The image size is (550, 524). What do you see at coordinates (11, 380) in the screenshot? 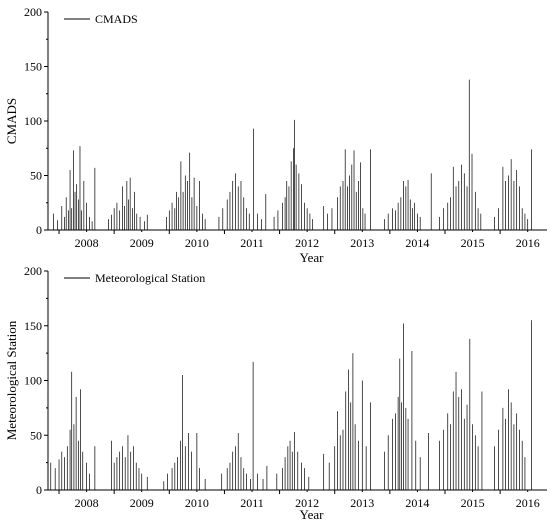
I see `y-axis-title: Meteorological Station` at bounding box center [11, 380].